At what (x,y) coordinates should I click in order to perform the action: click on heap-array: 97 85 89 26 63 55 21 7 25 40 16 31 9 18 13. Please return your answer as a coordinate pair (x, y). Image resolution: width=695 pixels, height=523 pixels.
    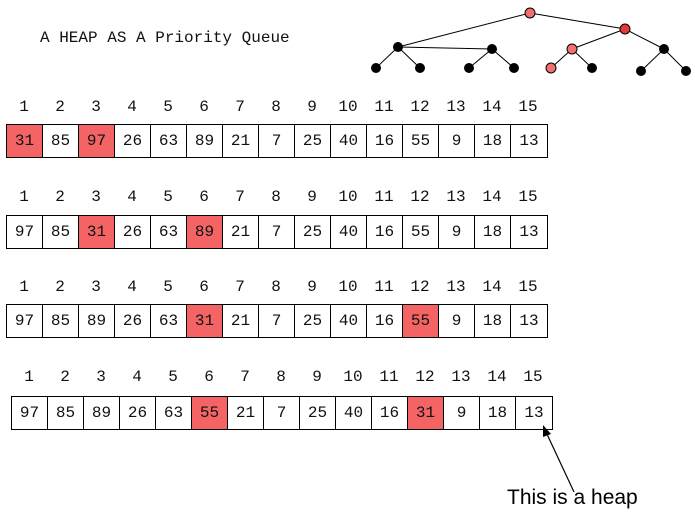
    Looking at the image, I should click on (282, 413).